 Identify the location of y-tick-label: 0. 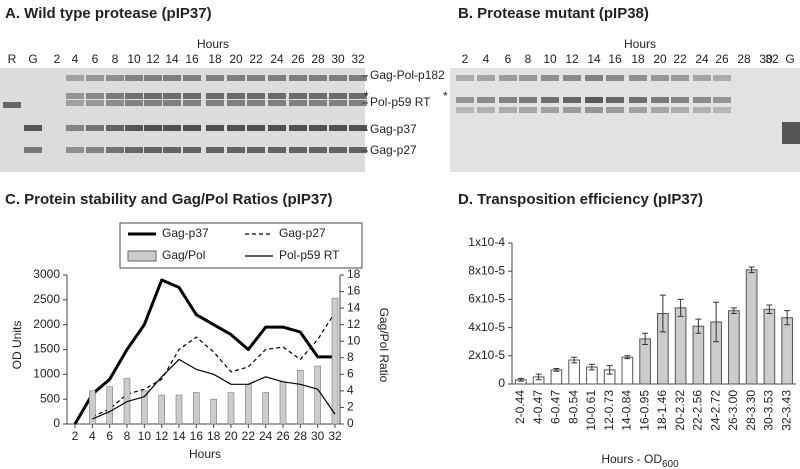
(56, 423).